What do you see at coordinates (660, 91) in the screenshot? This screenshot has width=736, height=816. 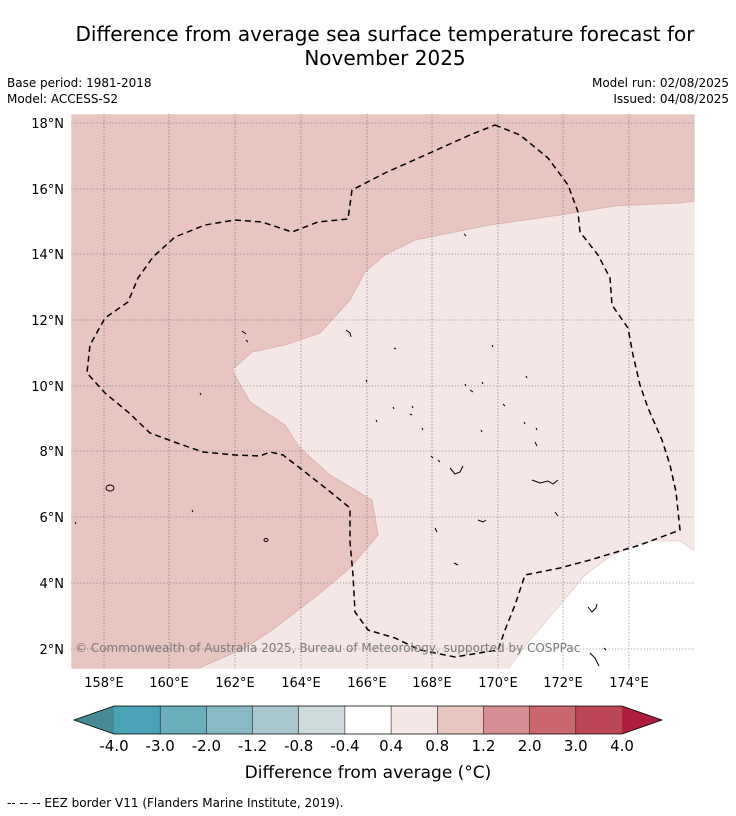 I see `meta-right: Model run: 02/08/2025 Issued: 04/08/2025` at bounding box center [660, 91].